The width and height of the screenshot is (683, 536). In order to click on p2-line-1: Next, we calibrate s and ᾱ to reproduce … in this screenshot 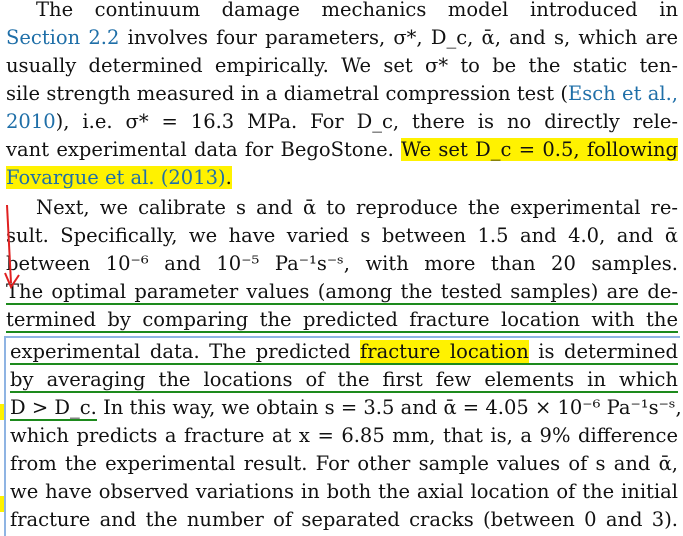, I will do `click(357, 207)`.